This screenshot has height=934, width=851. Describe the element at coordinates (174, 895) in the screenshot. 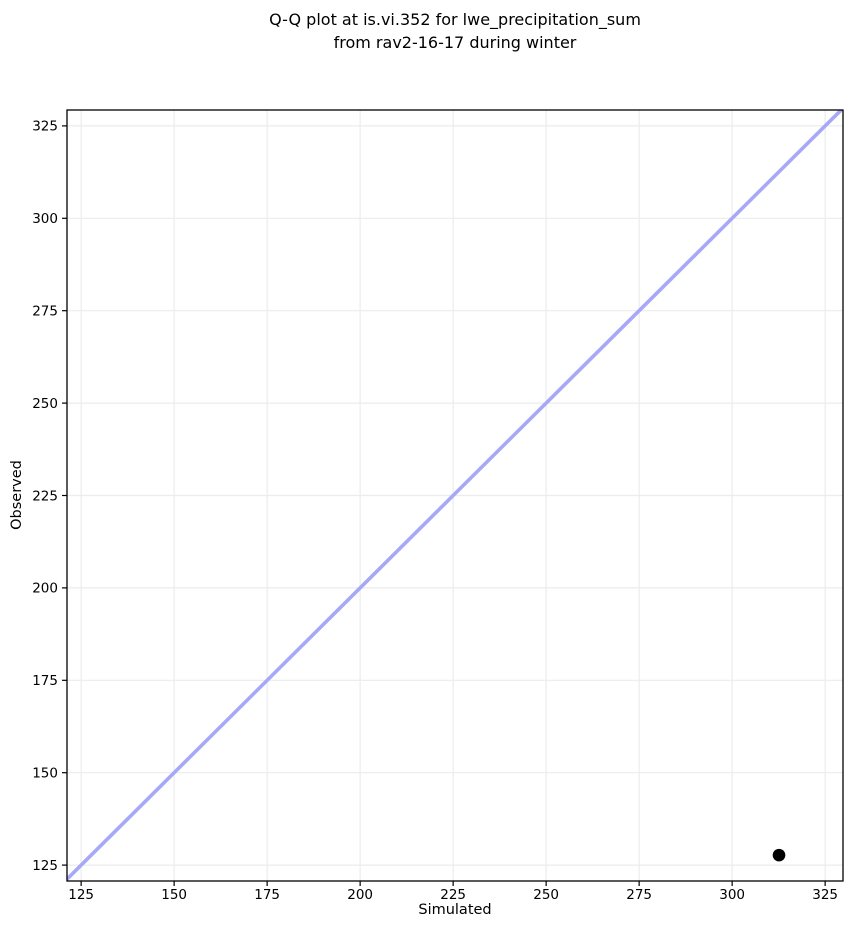

I see `x-tick-label: 150` at that location.